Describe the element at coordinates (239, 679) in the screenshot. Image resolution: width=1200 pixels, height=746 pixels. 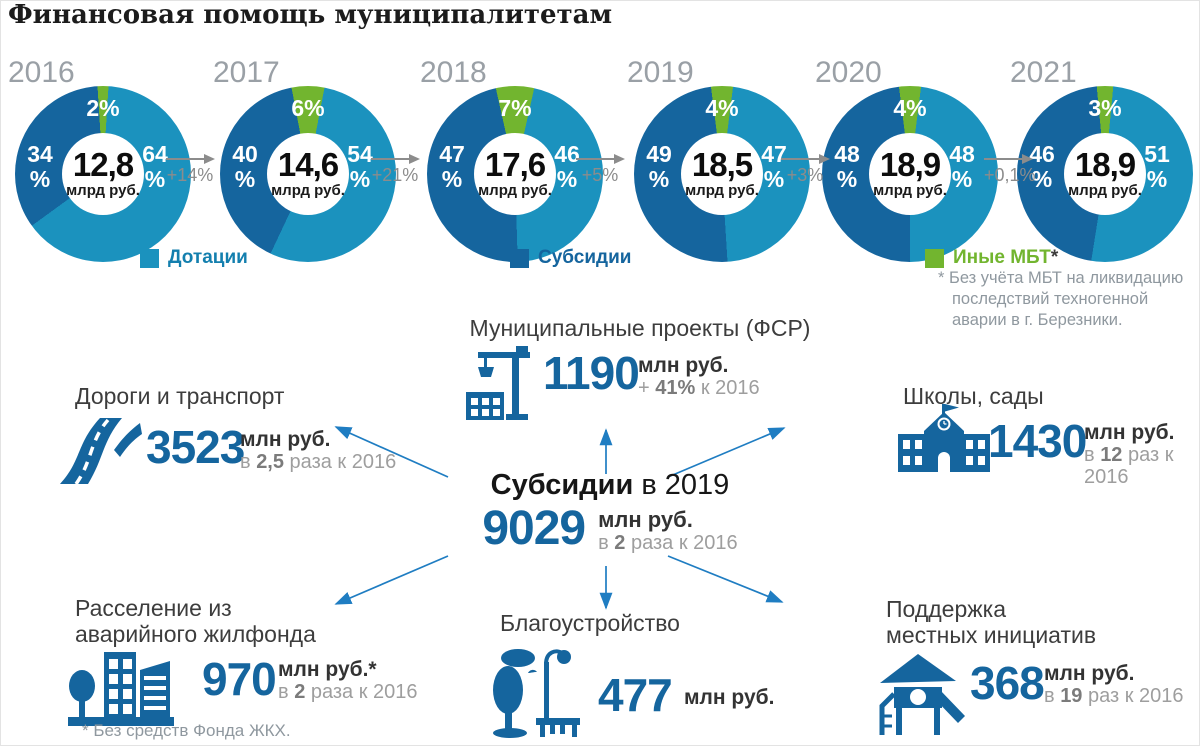
I see `card-value-resettlement: 970` at that location.